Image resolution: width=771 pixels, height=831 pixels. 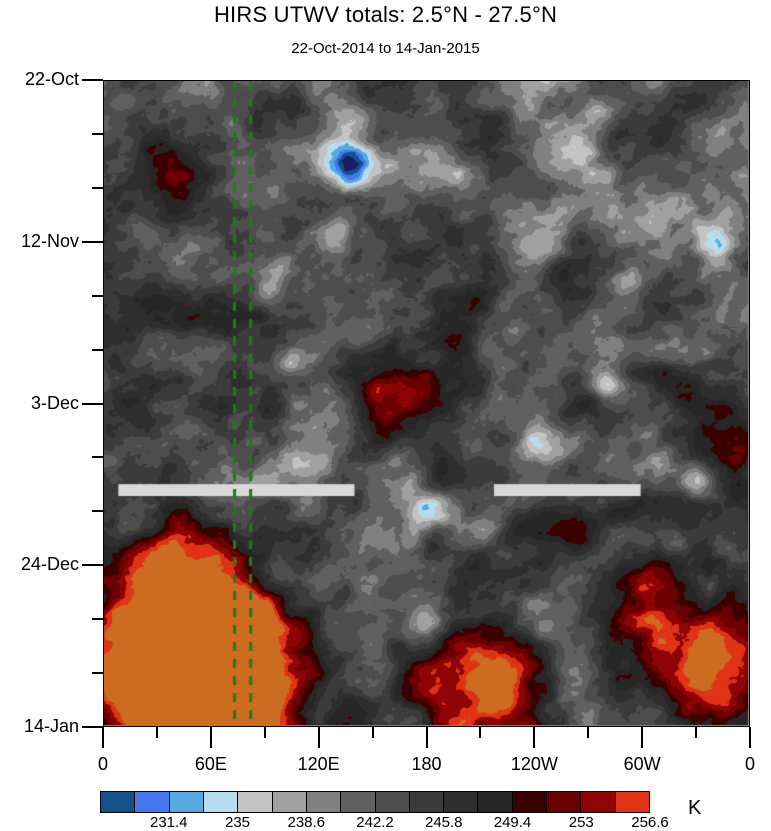 I want to click on y-axis-label: 14-Jan, so click(x=51, y=726).